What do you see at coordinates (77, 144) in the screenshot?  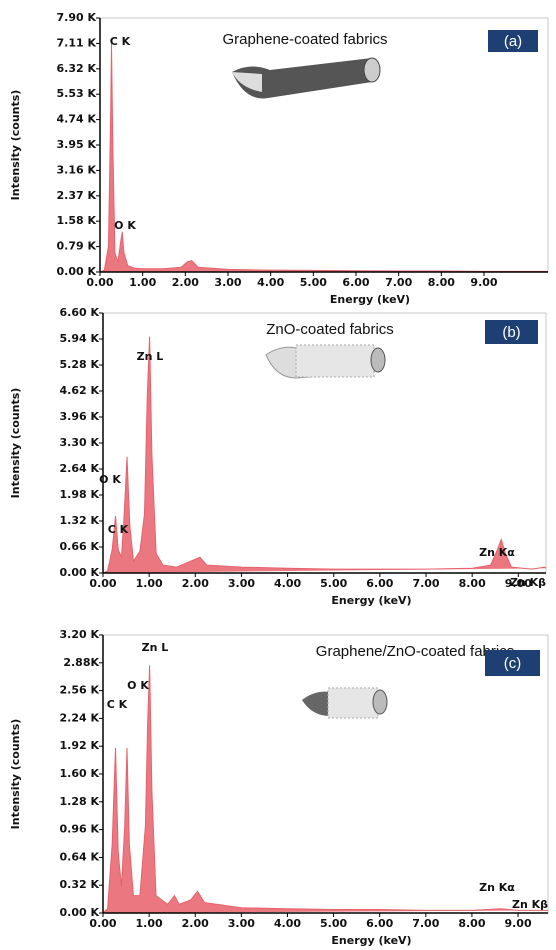 I see `y-tick-label: 3.95 K` at bounding box center [77, 144].